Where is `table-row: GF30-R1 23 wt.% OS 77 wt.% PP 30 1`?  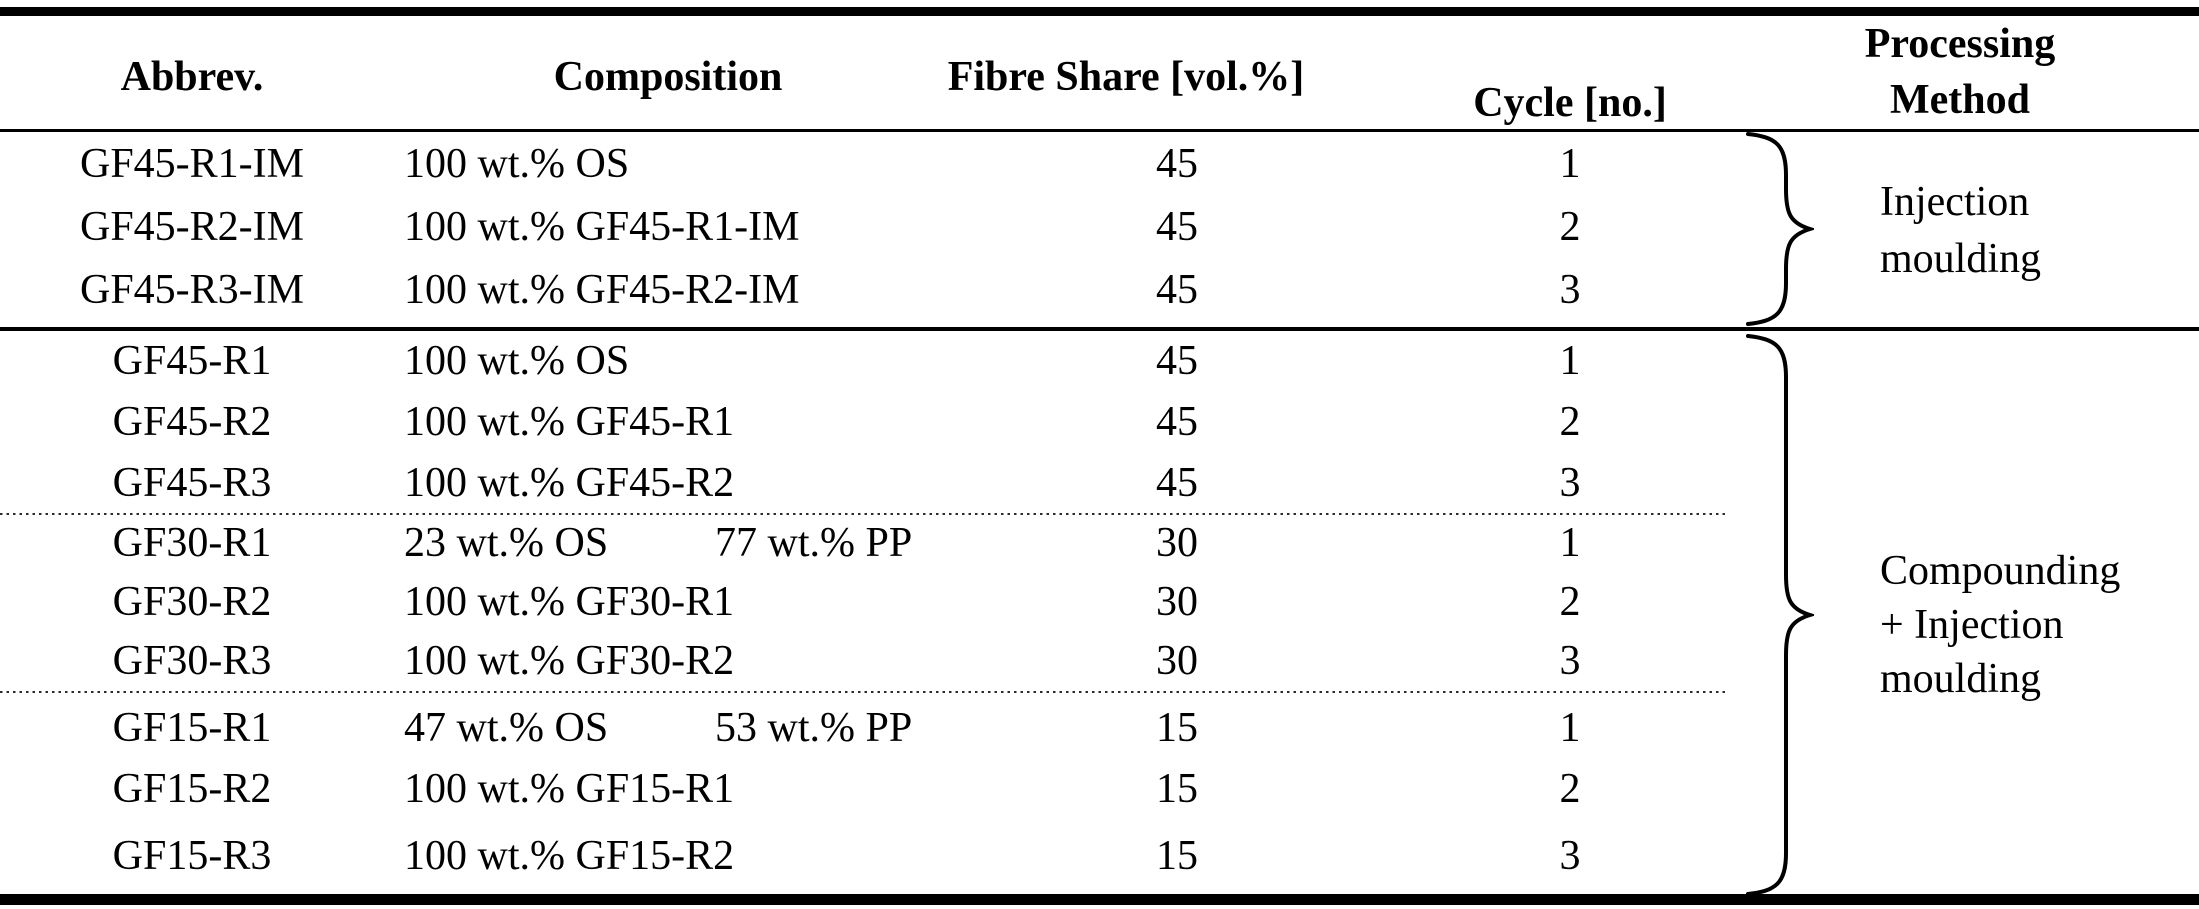
table-row: GF30-R1 23 wt.% OS 77 wt.% PP 30 1 is located at coordinates (1099, 543).